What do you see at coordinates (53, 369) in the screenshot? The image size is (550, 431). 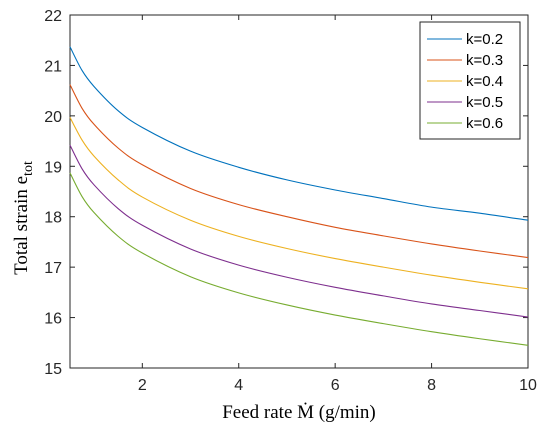 I see `y-tick-label: 15` at bounding box center [53, 369].